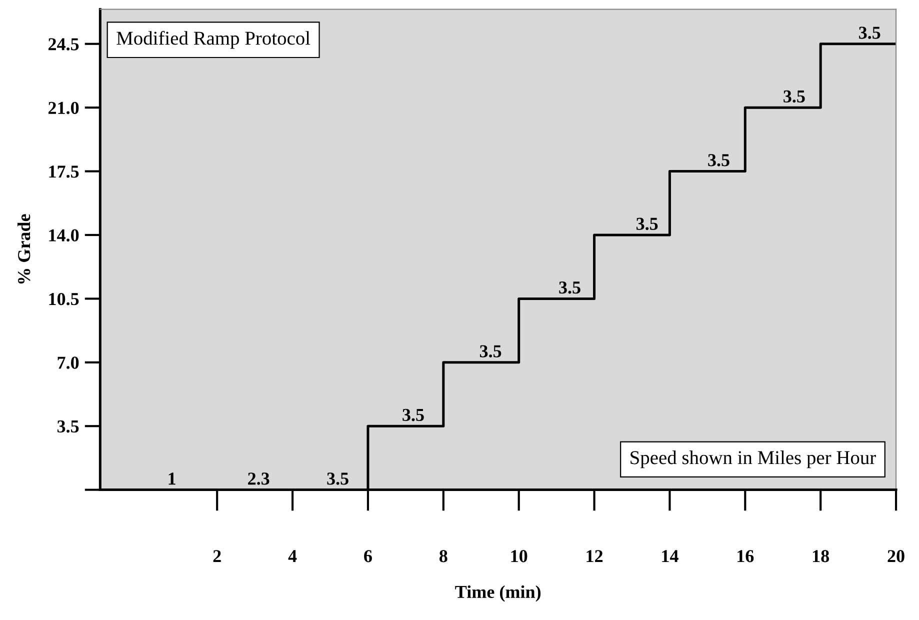  What do you see at coordinates (753, 459) in the screenshot?
I see `annotation: Speed shown in Miles per Hour` at bounding box center [753, 459].